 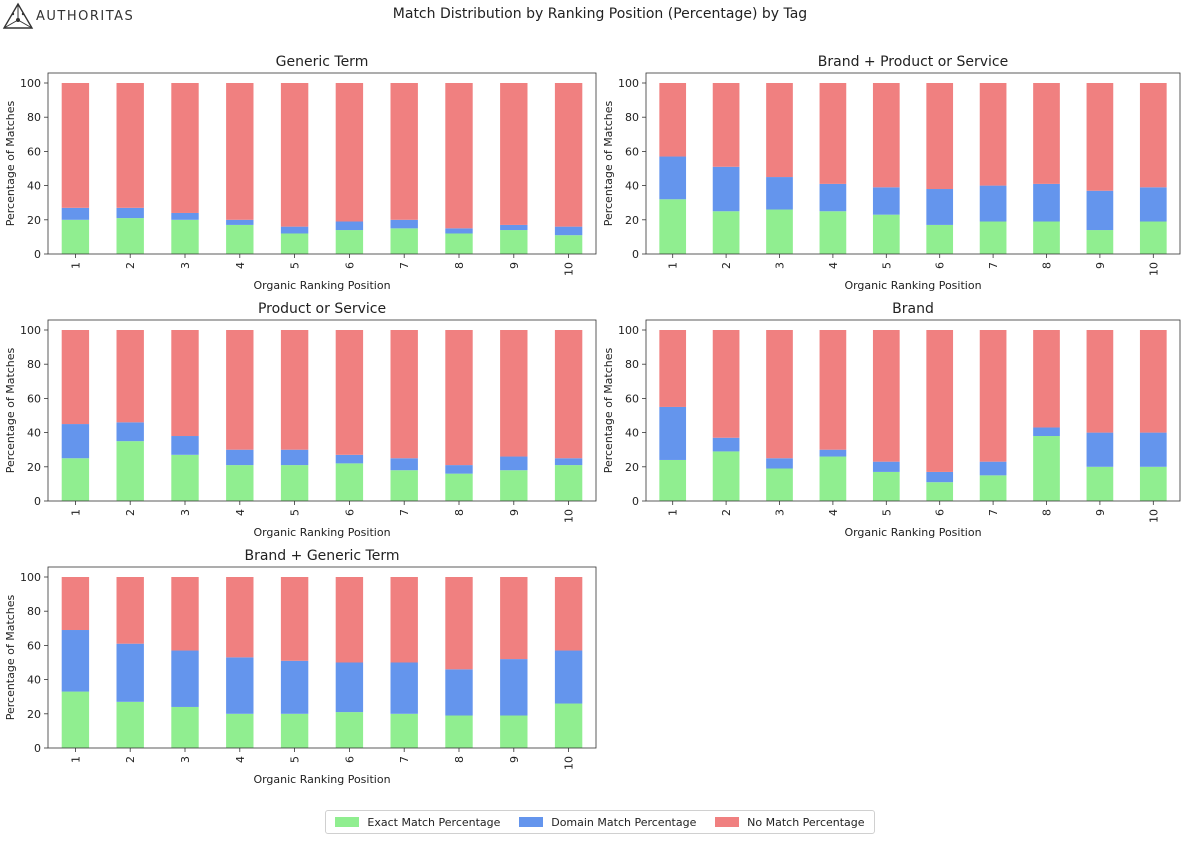 I want to click on legend-swatch-exact, so click(x=347, y=822).